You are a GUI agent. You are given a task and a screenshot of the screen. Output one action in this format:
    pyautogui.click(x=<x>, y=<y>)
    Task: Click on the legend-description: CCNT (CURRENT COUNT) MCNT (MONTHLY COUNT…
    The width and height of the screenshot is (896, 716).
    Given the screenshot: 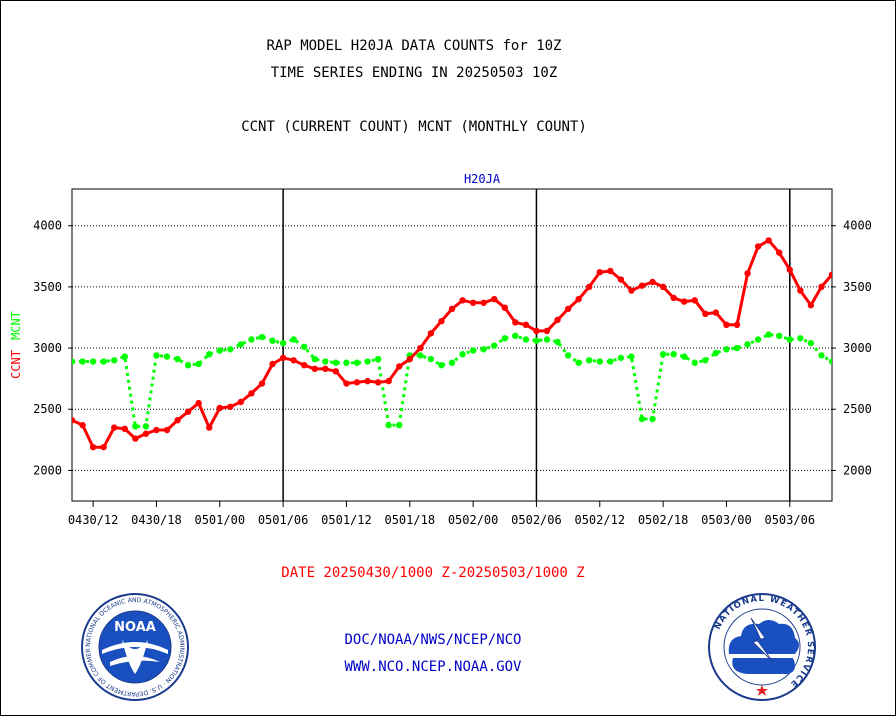 What is the action you would take?
    pyautogui.click(x=414, y=127)
    